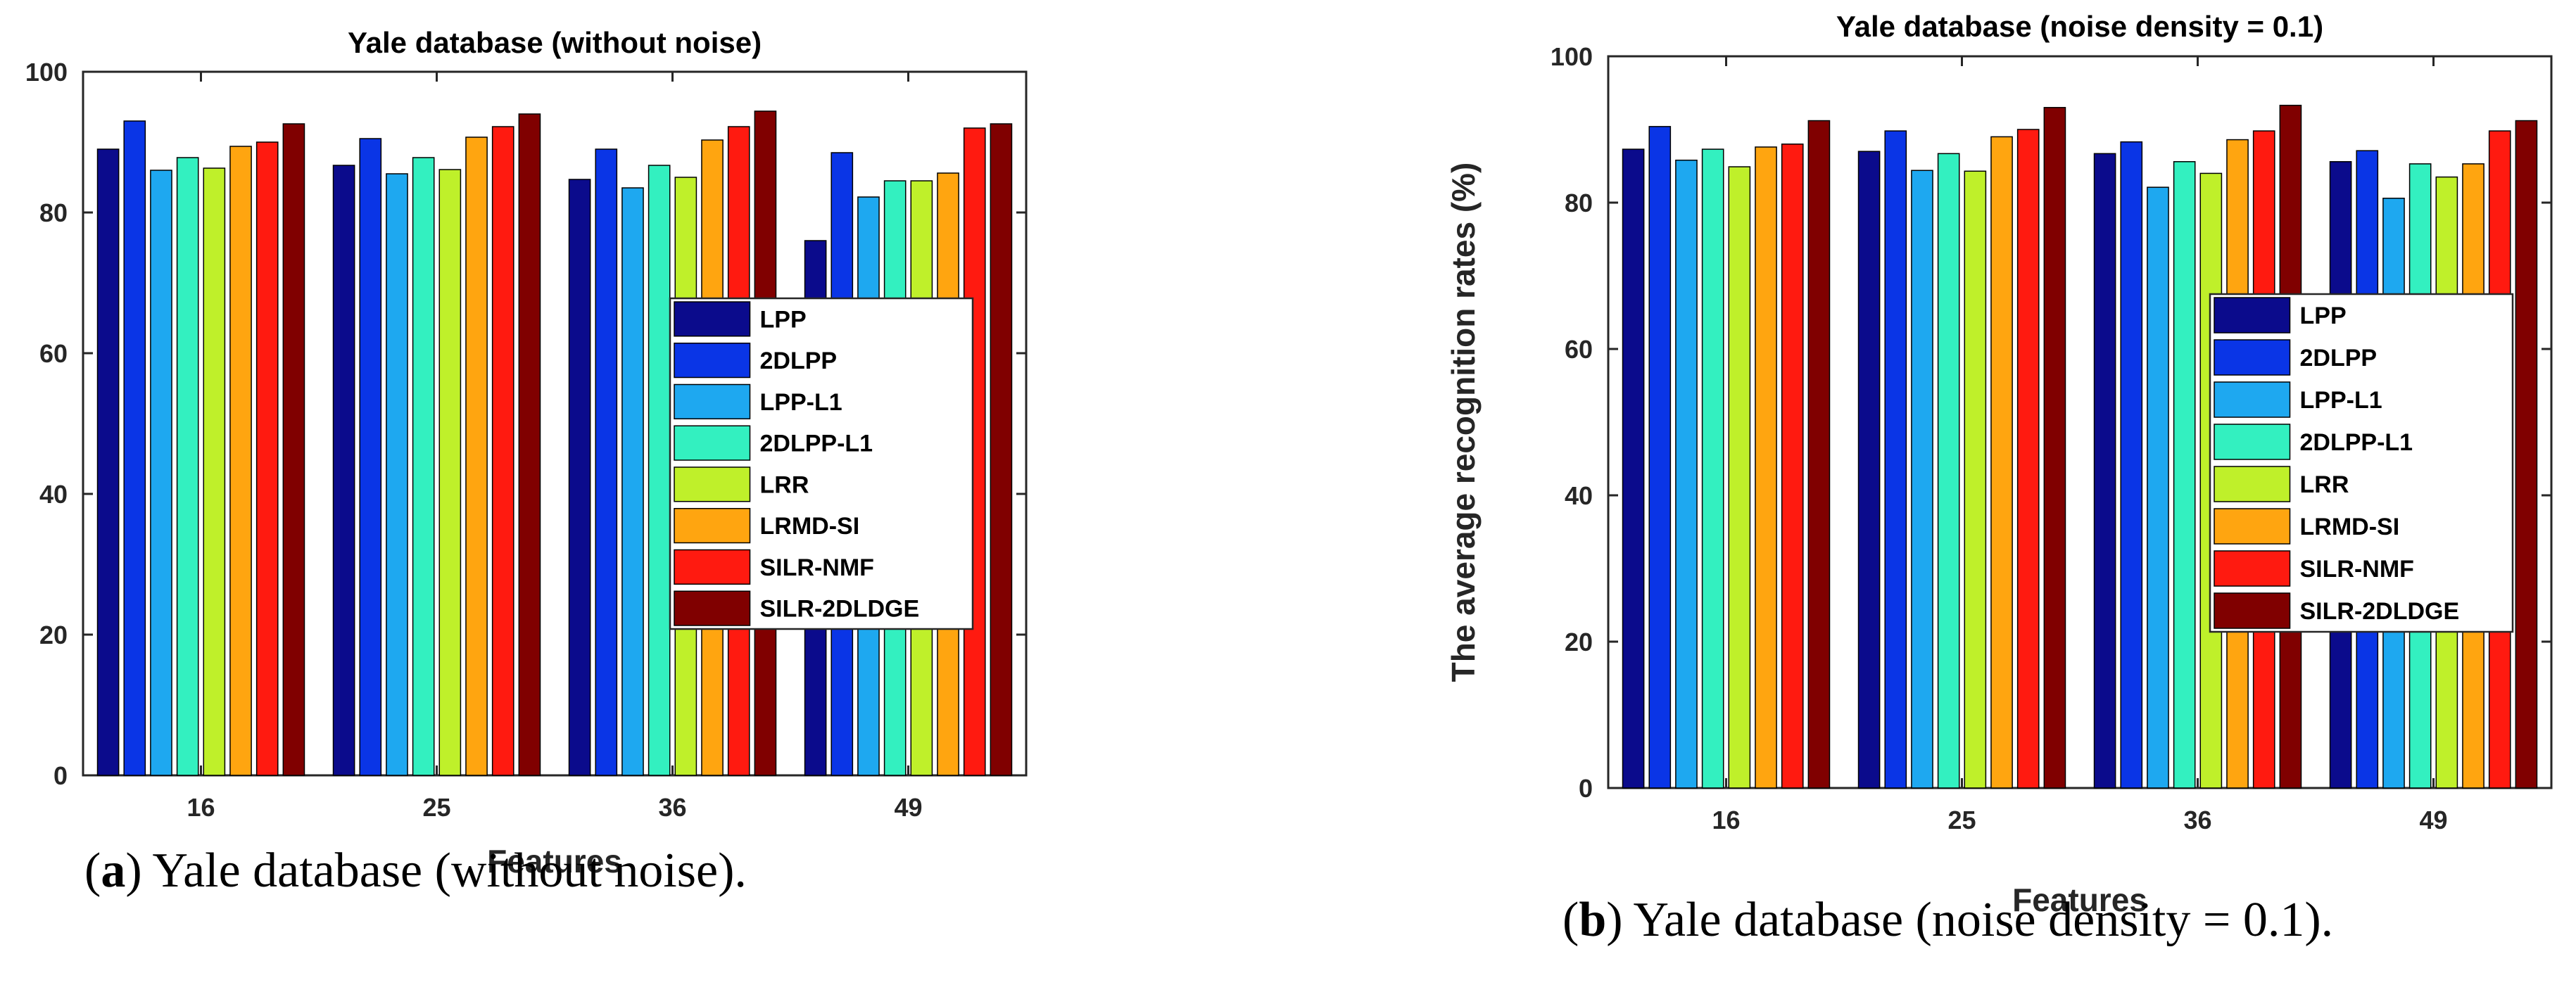  What do you see at coordinates (113, 871) in the screenshot?
I see `caption-a-letter: a` at bounding box center [113, 871].